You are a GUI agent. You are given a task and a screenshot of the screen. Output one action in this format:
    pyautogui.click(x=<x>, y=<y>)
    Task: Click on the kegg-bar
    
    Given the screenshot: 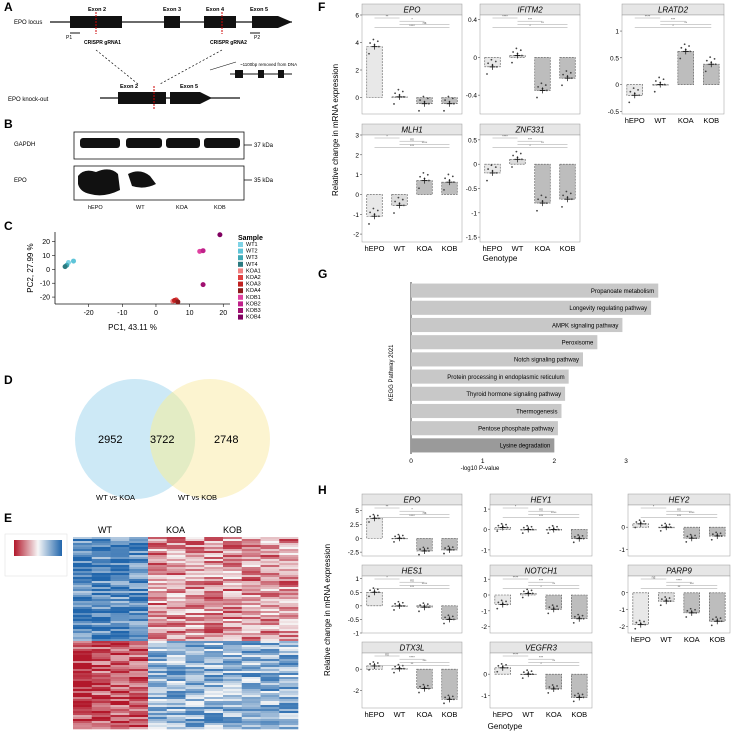 What is the action you would take?
    pyautogui.click(x=486, y=411)
    